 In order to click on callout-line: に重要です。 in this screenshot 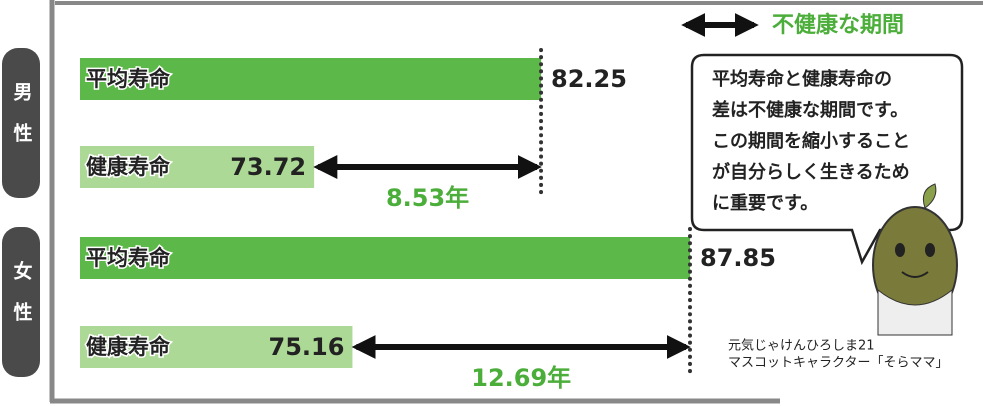, I will do `click(765, 203)`.